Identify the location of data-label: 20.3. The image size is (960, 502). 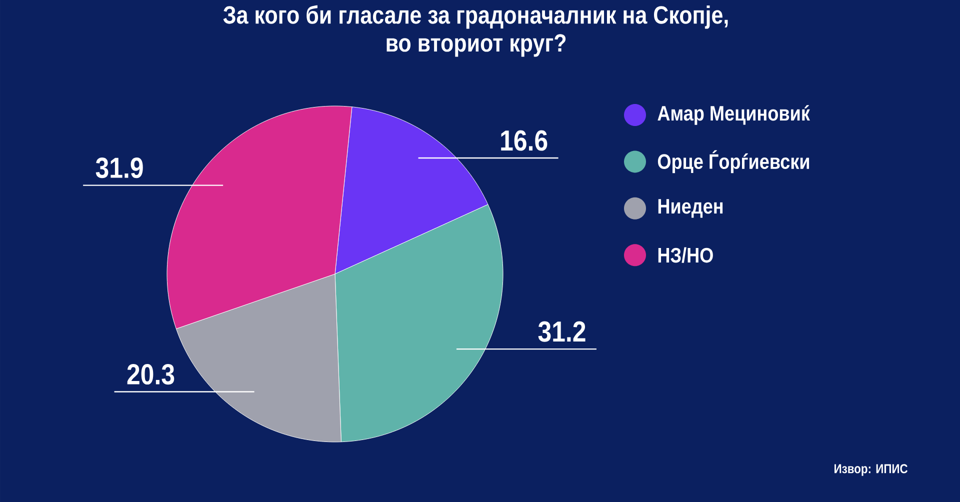
(150, 374).